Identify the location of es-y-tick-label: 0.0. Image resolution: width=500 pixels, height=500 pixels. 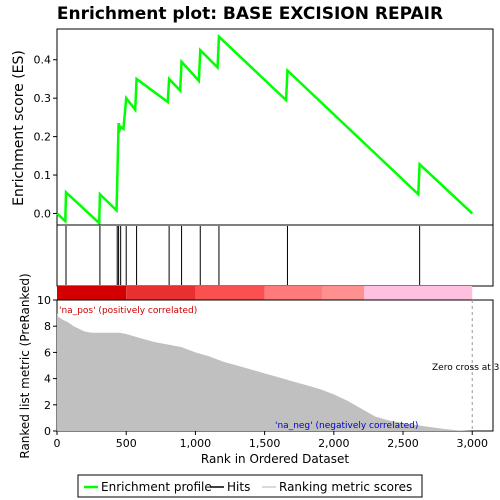
(43, 213).